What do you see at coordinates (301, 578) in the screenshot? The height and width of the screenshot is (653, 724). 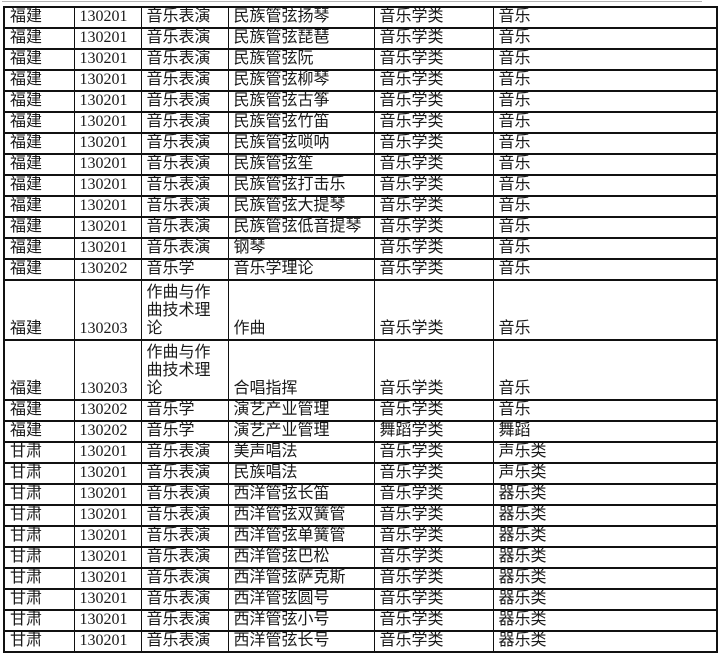 I see `cell-major-direction: 西洋管弦萨克斯` at bounding box center [301, 578].